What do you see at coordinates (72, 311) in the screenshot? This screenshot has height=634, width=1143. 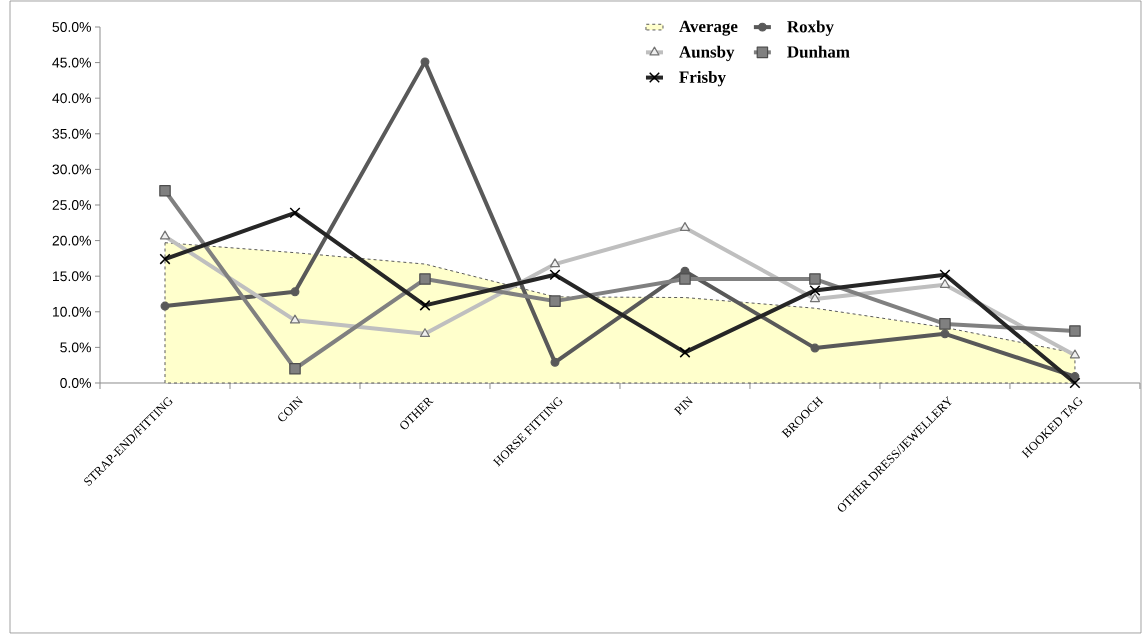 I see `y-tick-label: 10.0%` at bounding box center [72, 311].